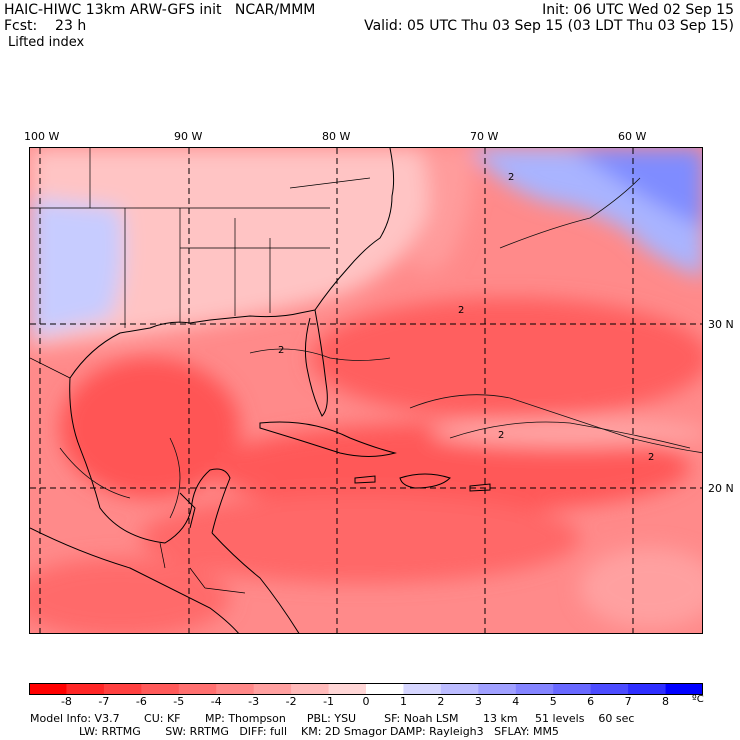 Image resolution: width=740 pixels, height=740 pixels. What do you see at coordinates (628, 701) in the screenshot?
I see `colorbar-tick-label: 7` at bounding box center [628, 701].